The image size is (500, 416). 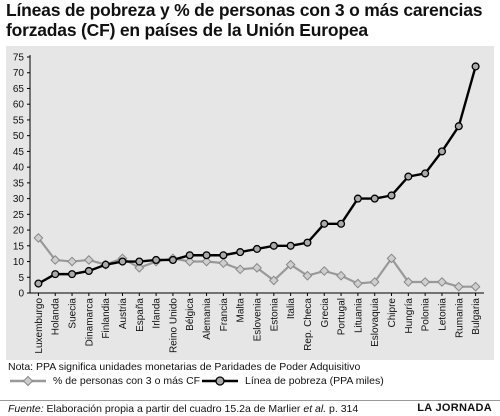 What do you see at coordinates (220, 381) in the screenshot?
I see `legend-swatch-circle-icon` at bounding box center [220, 381].